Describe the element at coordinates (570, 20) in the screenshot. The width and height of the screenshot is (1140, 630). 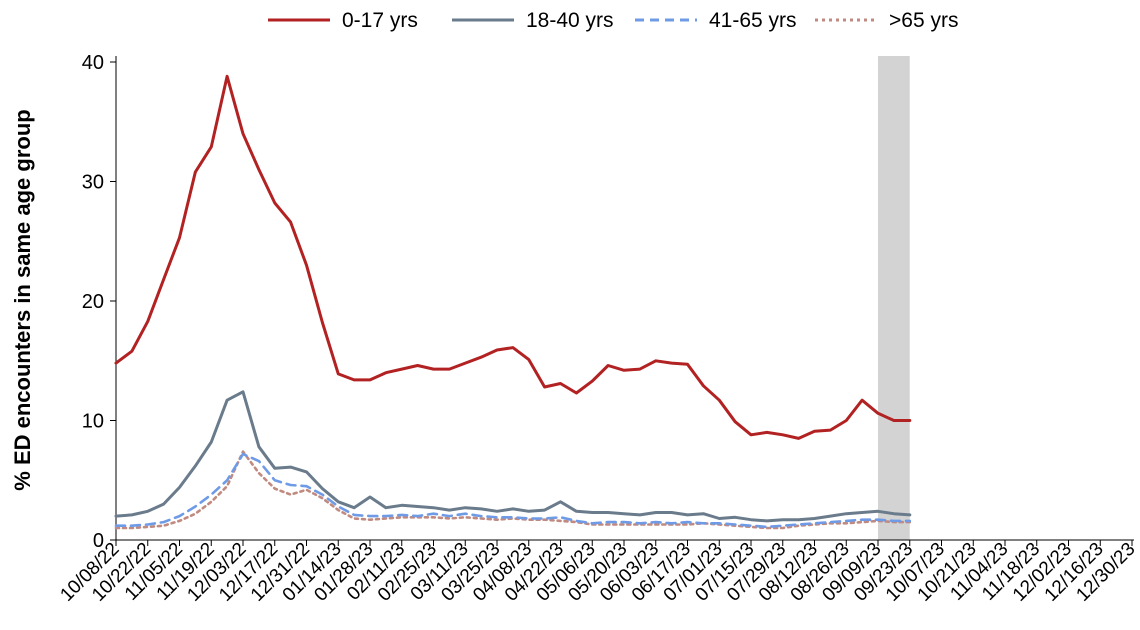
I see `legend-label: 18-40 yrs` at that location.